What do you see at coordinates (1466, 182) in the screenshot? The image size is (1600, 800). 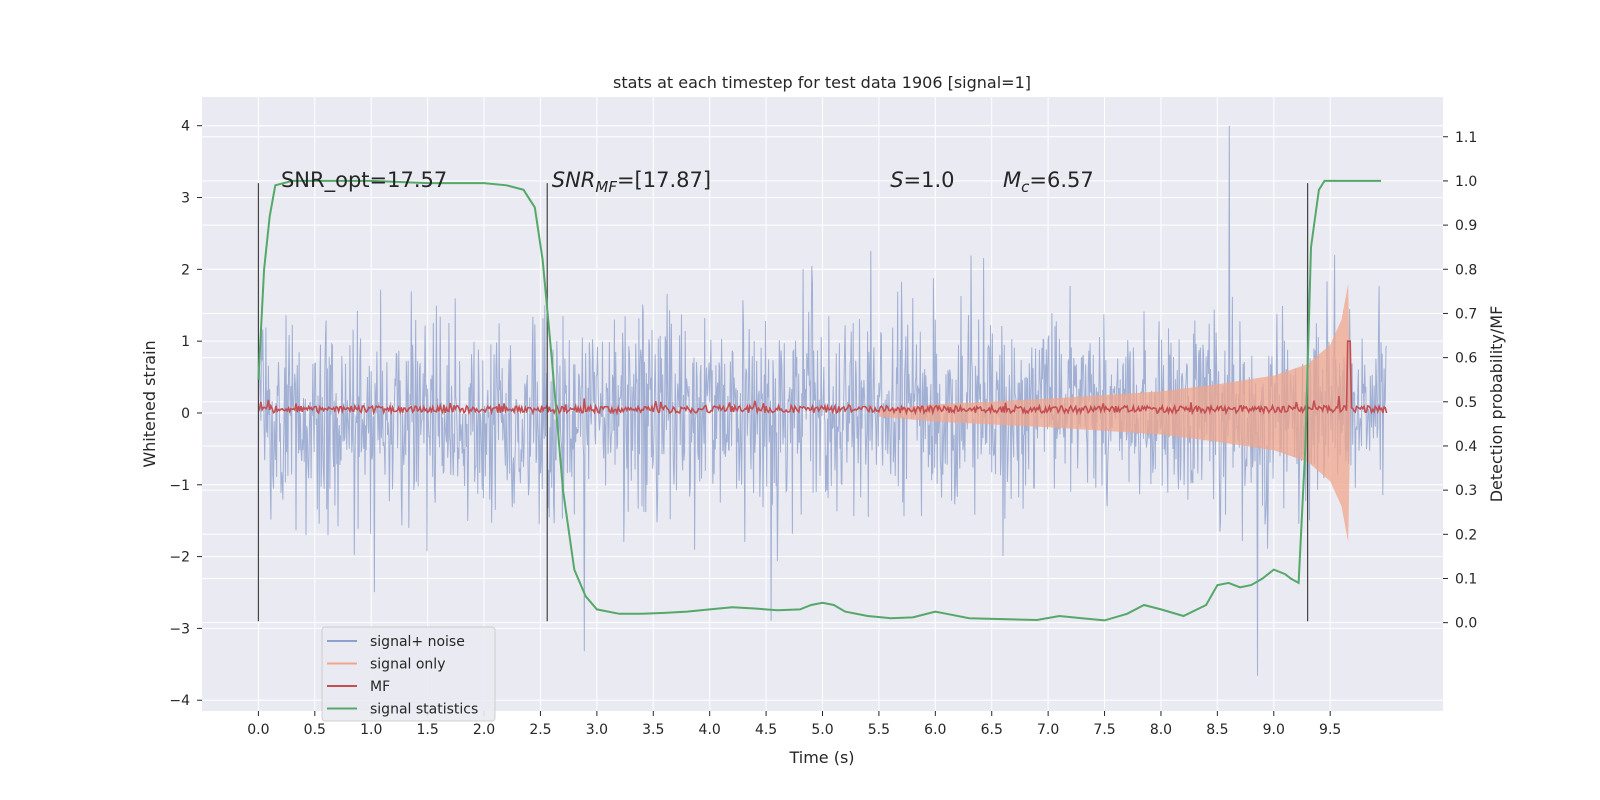 I see `y2-tick-label: 1.0` at bounding box center [1466, 182].